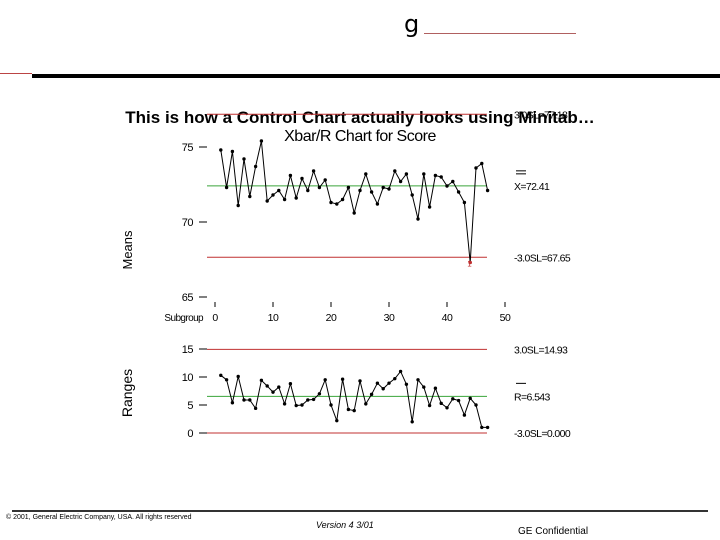 The width and height of the screenshot is (720, 540). I want to click on ranges-lcl-label: -3.0SL=0.000, so click(542, 434).